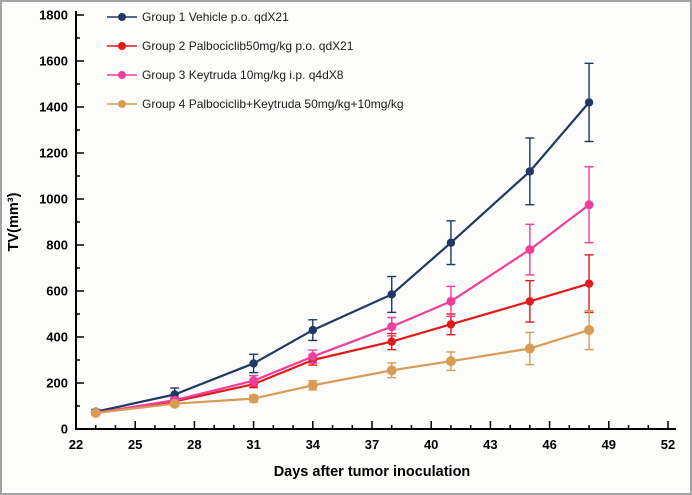 This screenshot has height=495, width=692. I want to click on legend-label: Group 2 Palbociclib50mg/kg p.o. qdX21, so click(248, 46).